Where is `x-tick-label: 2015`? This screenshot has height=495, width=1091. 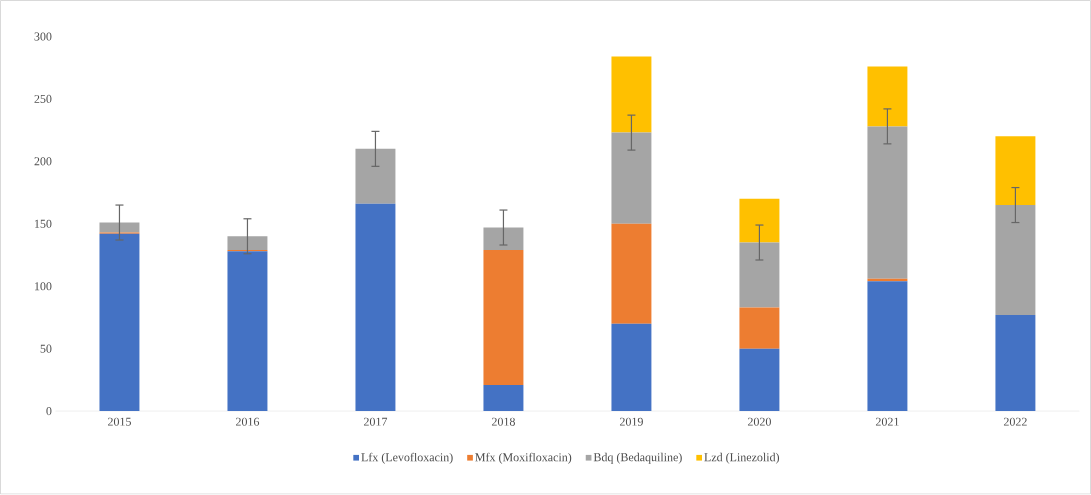
x-tick-label: 2015 is located at coordinates (119, 421).